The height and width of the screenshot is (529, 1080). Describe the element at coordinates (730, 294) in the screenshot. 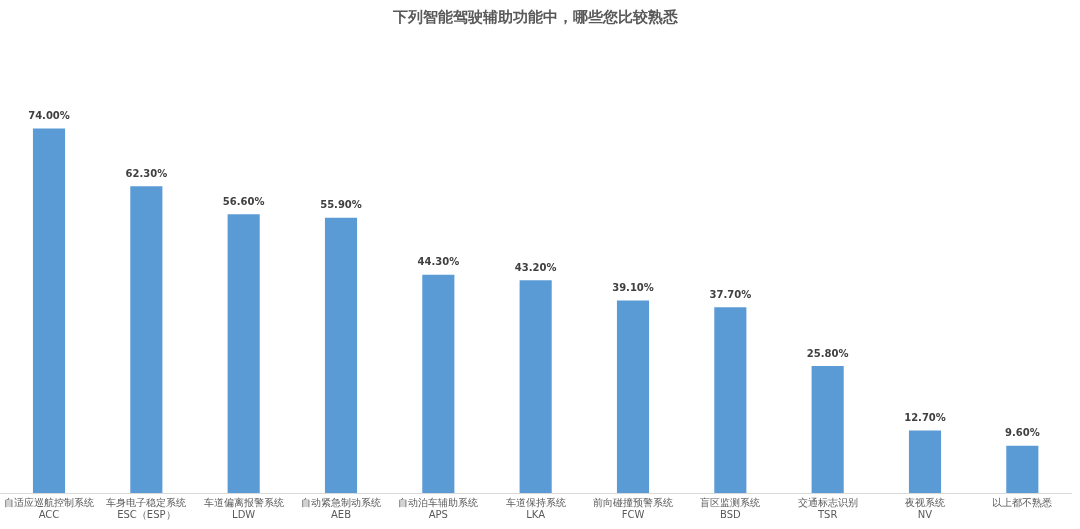

I see `data-label: 37.70%` at that location.